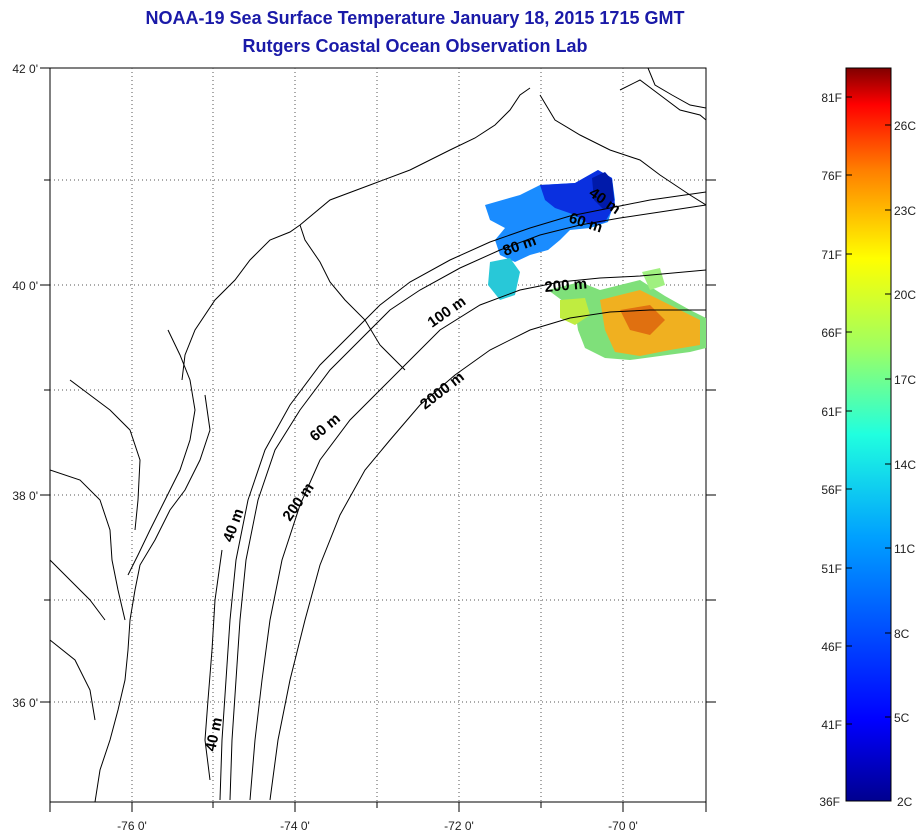 This screenshot has width=920, height=832. Describe the element at coordinates (905, 126) in the screenshot. I see `colorbar-c-label: 26C` at that location.